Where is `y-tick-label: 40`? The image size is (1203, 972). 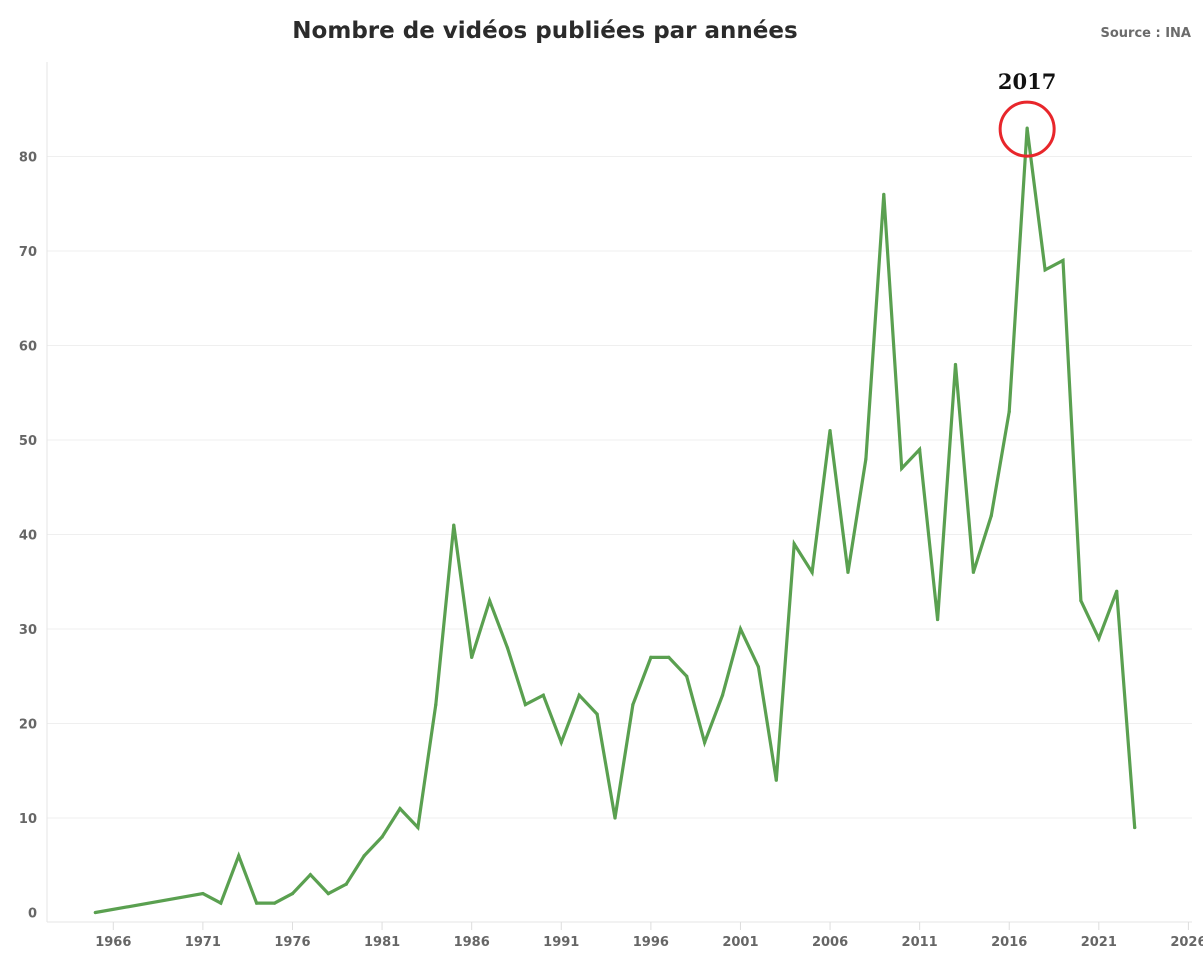
y-tick-label: 40 is located at coordinates (28, 536).